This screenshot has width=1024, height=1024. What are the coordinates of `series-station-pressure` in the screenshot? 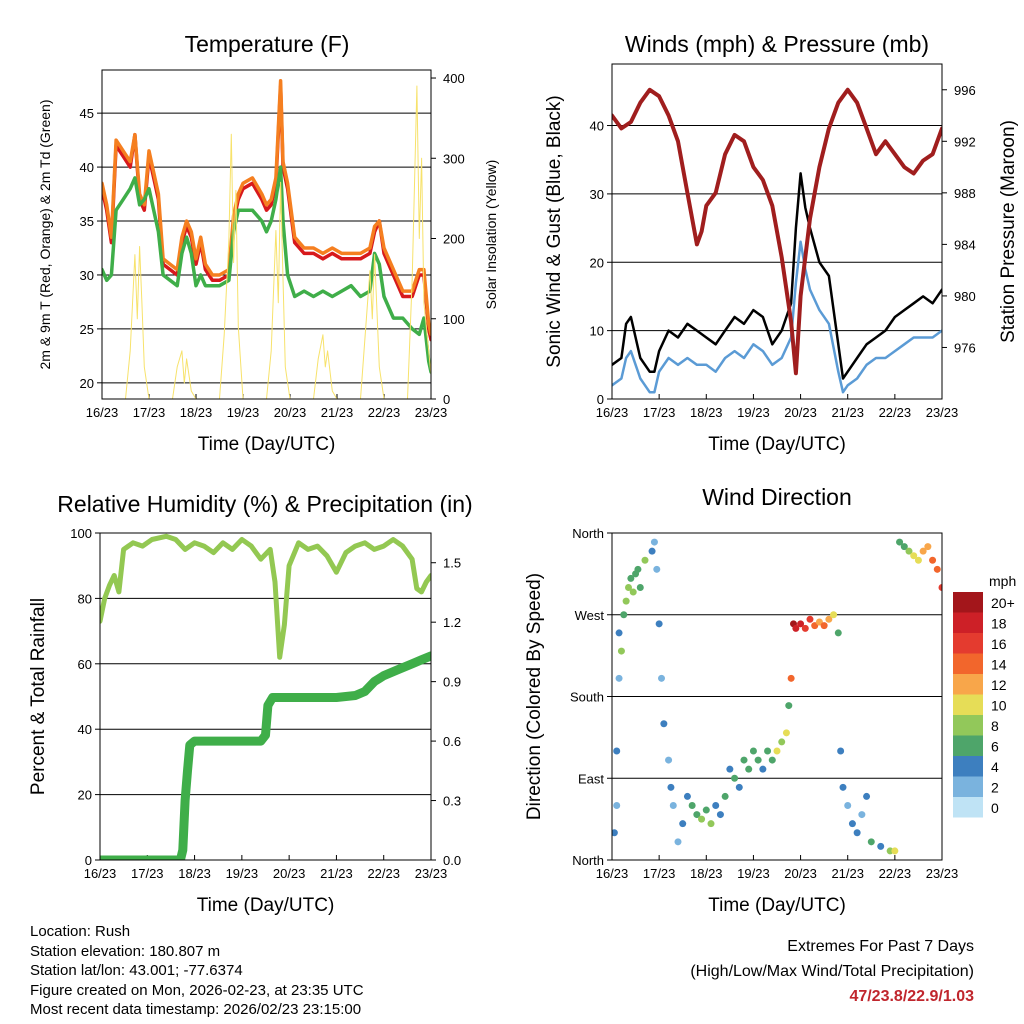 It's located at (777, 231).